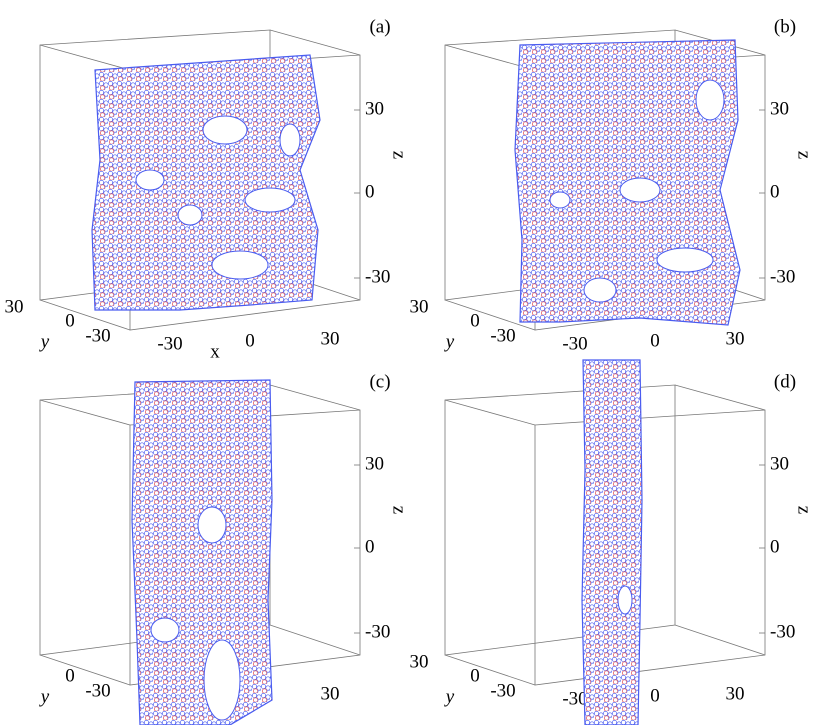 The width and height of the screenshot is (817, 725). Describe the element at coordinates (379, 381) in the screenshot. I see `panel-label: (c)` at that location.